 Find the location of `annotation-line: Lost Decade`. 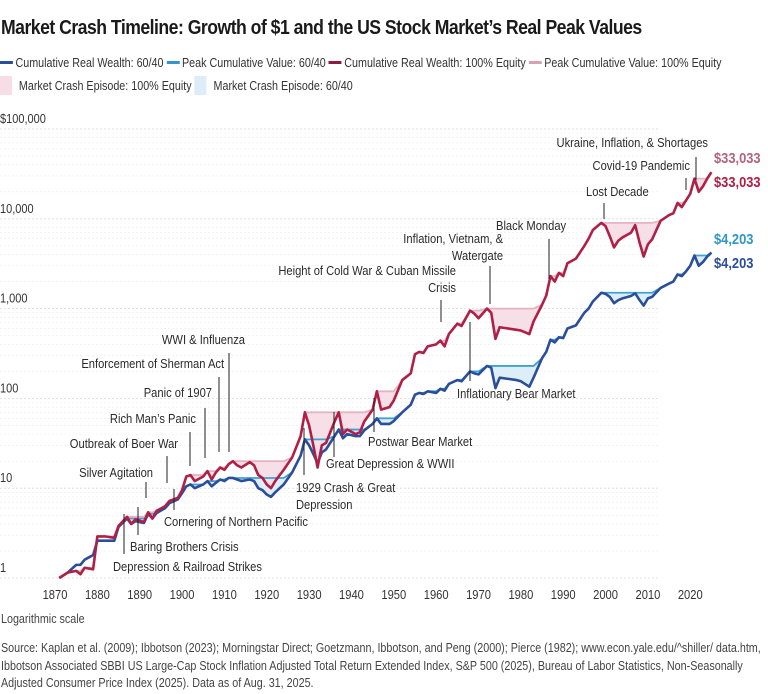

annotation-line: Lost Decade is located at coordinates (617, 191).